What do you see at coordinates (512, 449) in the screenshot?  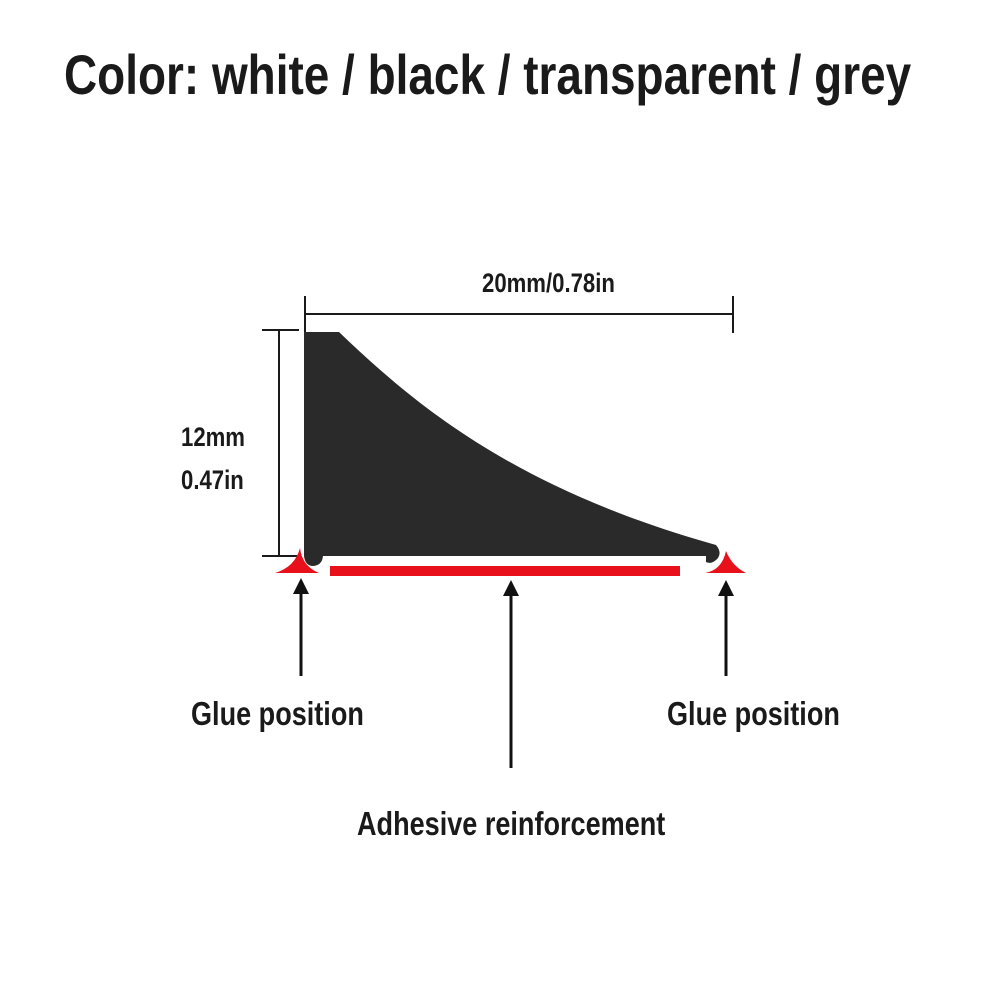 I see `seal-profile` at bounding box center [512, 449].